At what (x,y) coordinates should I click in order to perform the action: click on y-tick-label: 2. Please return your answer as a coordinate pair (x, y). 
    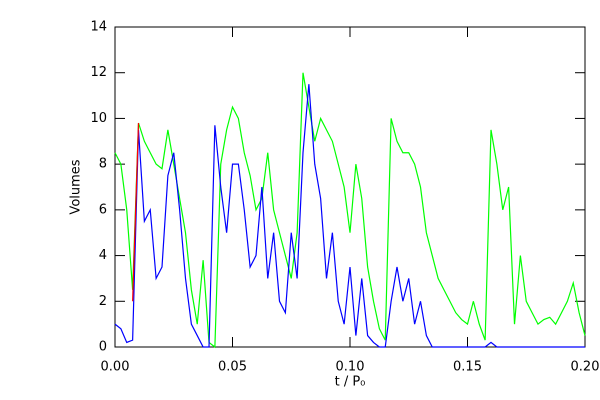
    Looking at the image, I should click on (103, 301).